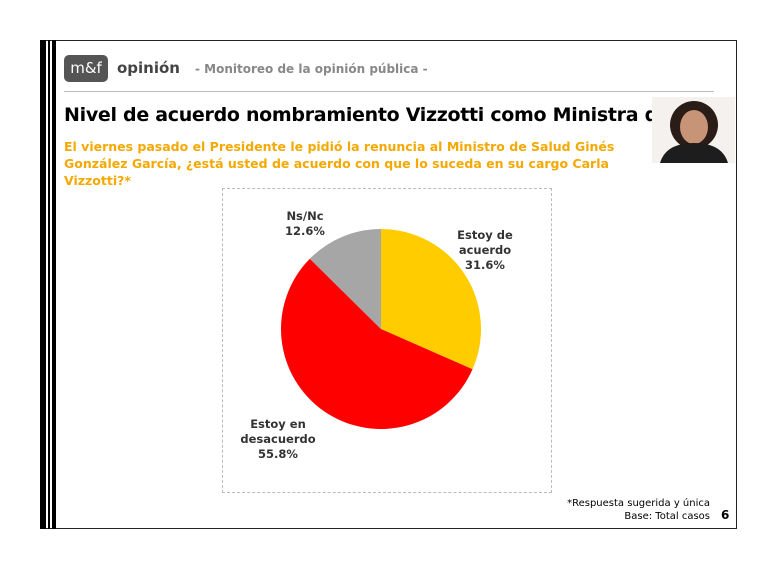 The height and width of the screenshot is (576, 768). What do you see at coordinates (305, 231) in the screenshot?
I see `value-label: 12.6%` at bounding box center [305, 231].